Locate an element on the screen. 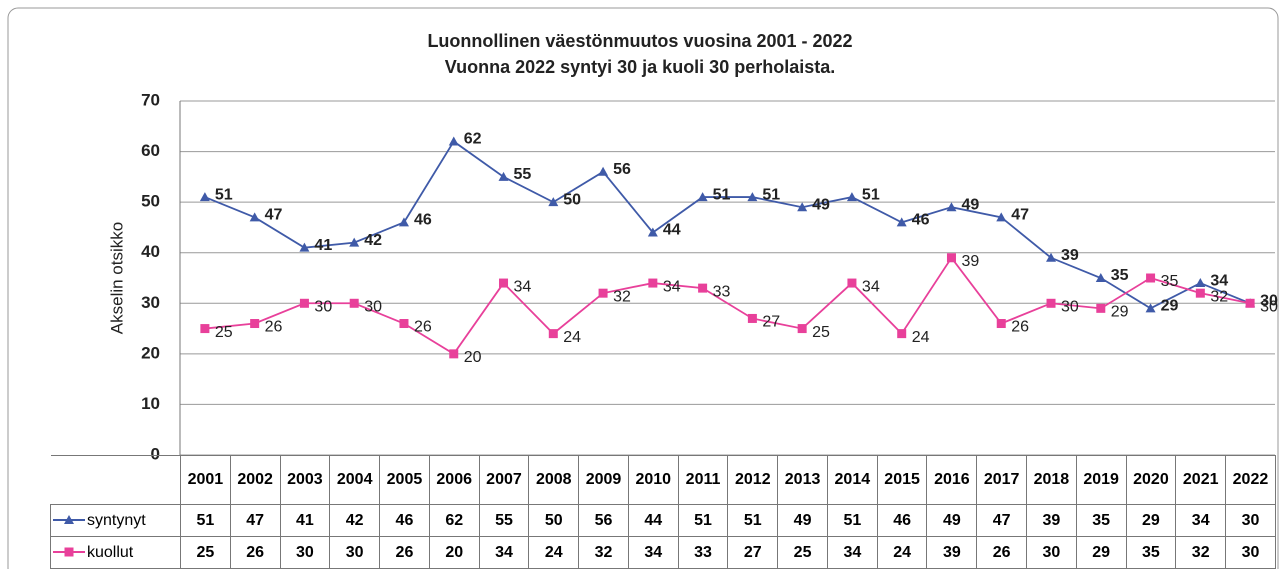  y-tick-label: 60 is located at coordinates (150, 150).